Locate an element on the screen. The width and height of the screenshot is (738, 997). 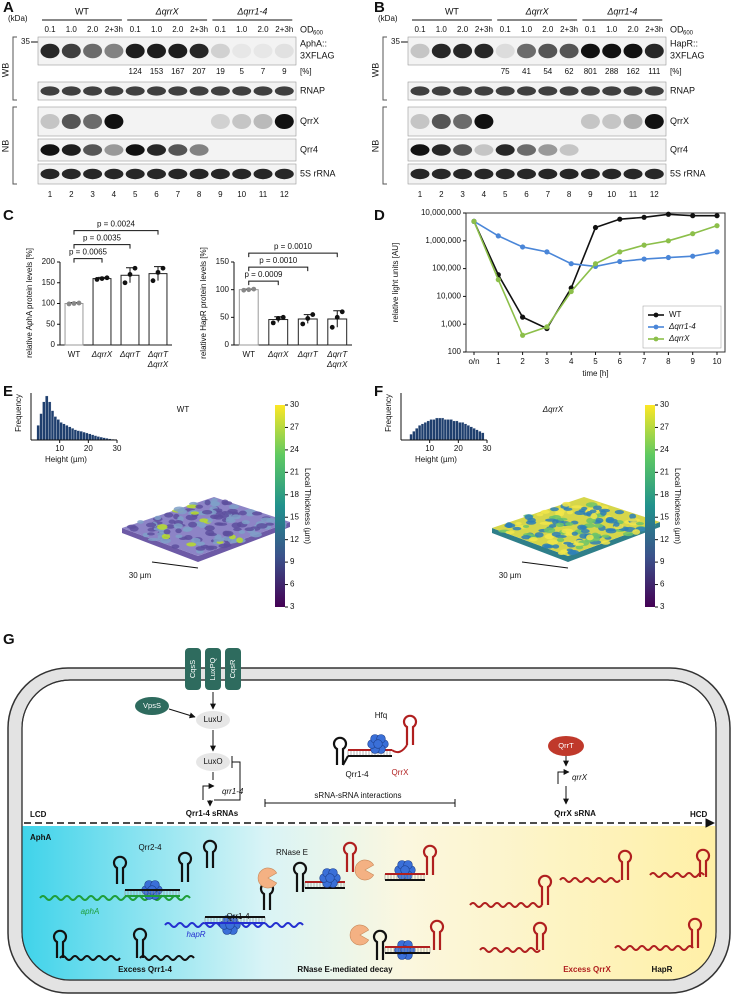
x-tick-label: 6 is located at coordinates (620, 361).